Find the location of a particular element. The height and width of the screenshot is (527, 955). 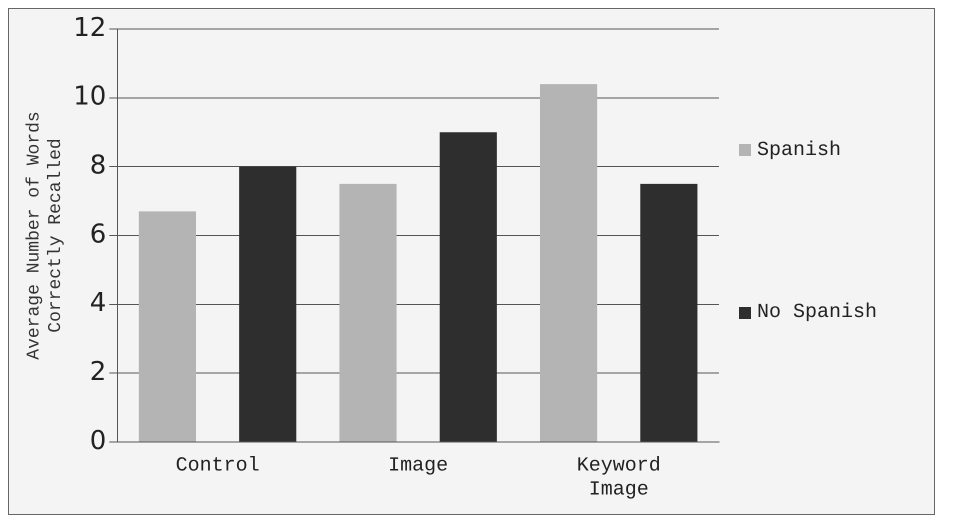

legend-label: Spanish is located at coordinates (799, 150).